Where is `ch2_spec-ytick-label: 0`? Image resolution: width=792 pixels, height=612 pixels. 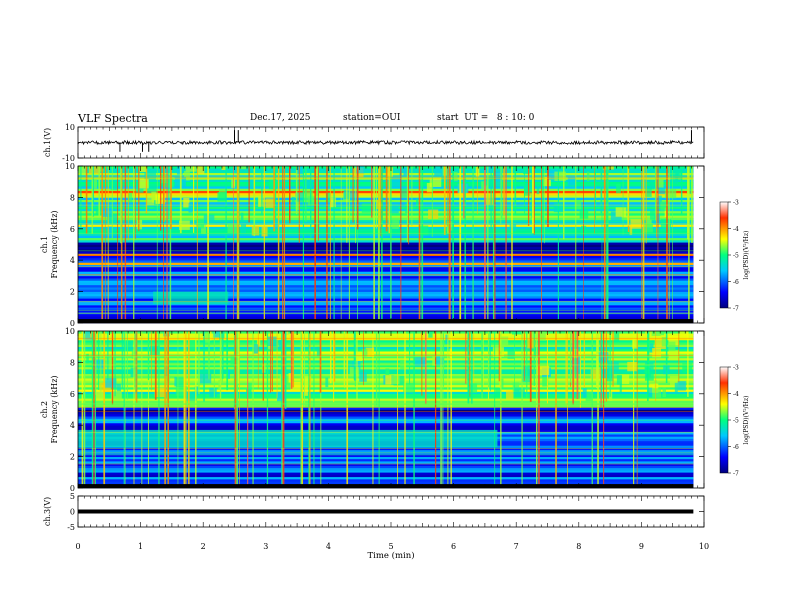 ch2_spec-ytick-label: 0 is located at coordinates (72, 488).